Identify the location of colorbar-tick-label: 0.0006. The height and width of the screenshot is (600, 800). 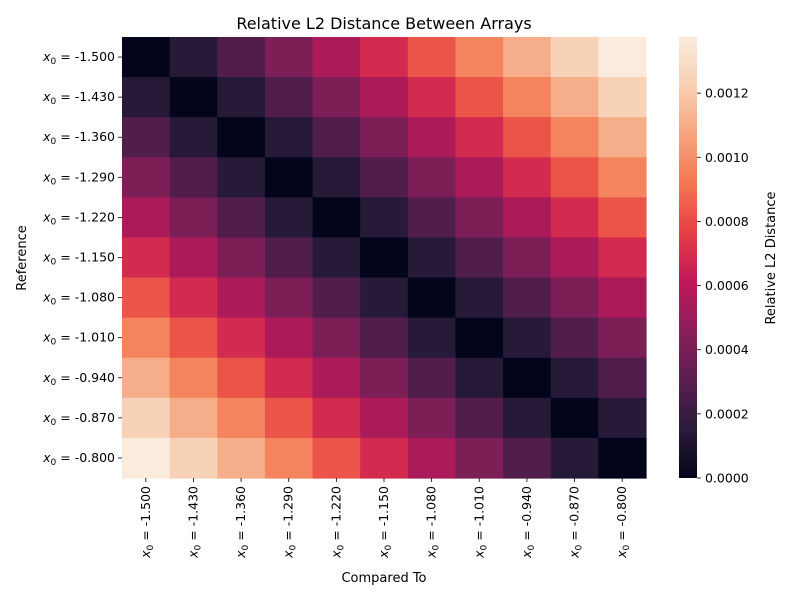
(727, 285).